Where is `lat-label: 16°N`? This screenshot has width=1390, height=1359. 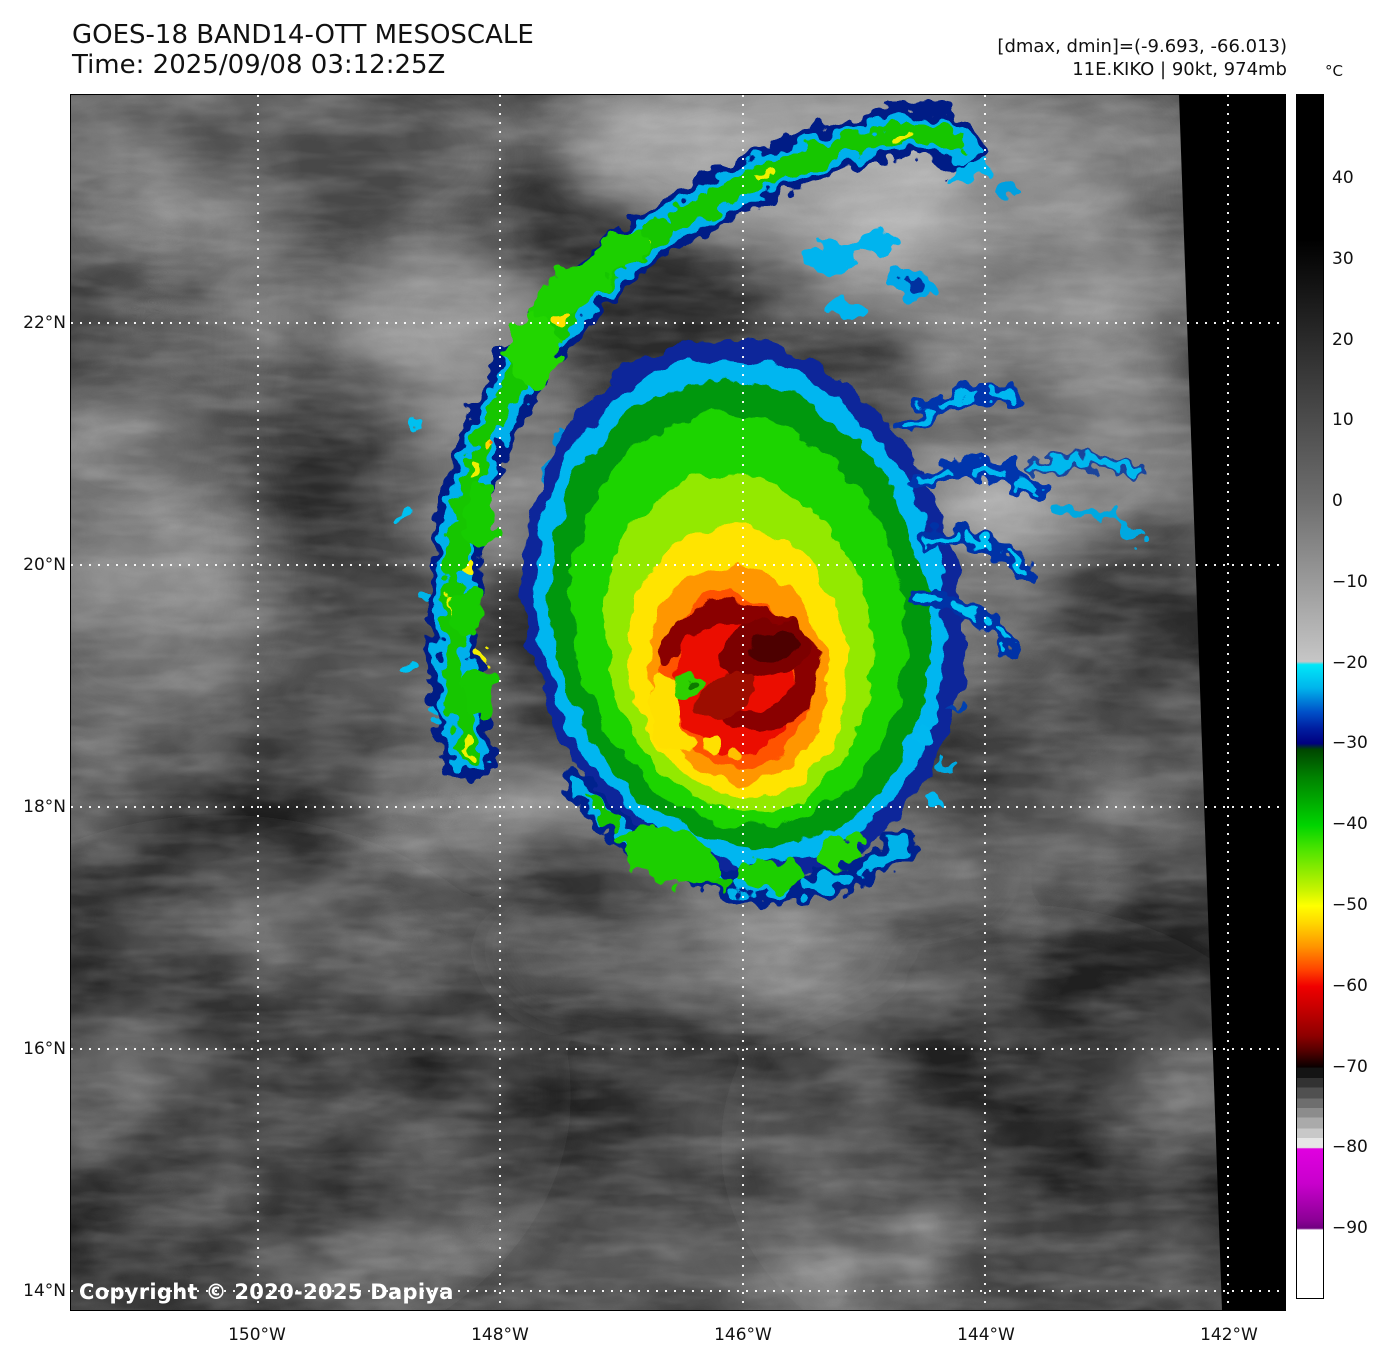
lat-label: 16°N is located at coordinates (44, 1049).